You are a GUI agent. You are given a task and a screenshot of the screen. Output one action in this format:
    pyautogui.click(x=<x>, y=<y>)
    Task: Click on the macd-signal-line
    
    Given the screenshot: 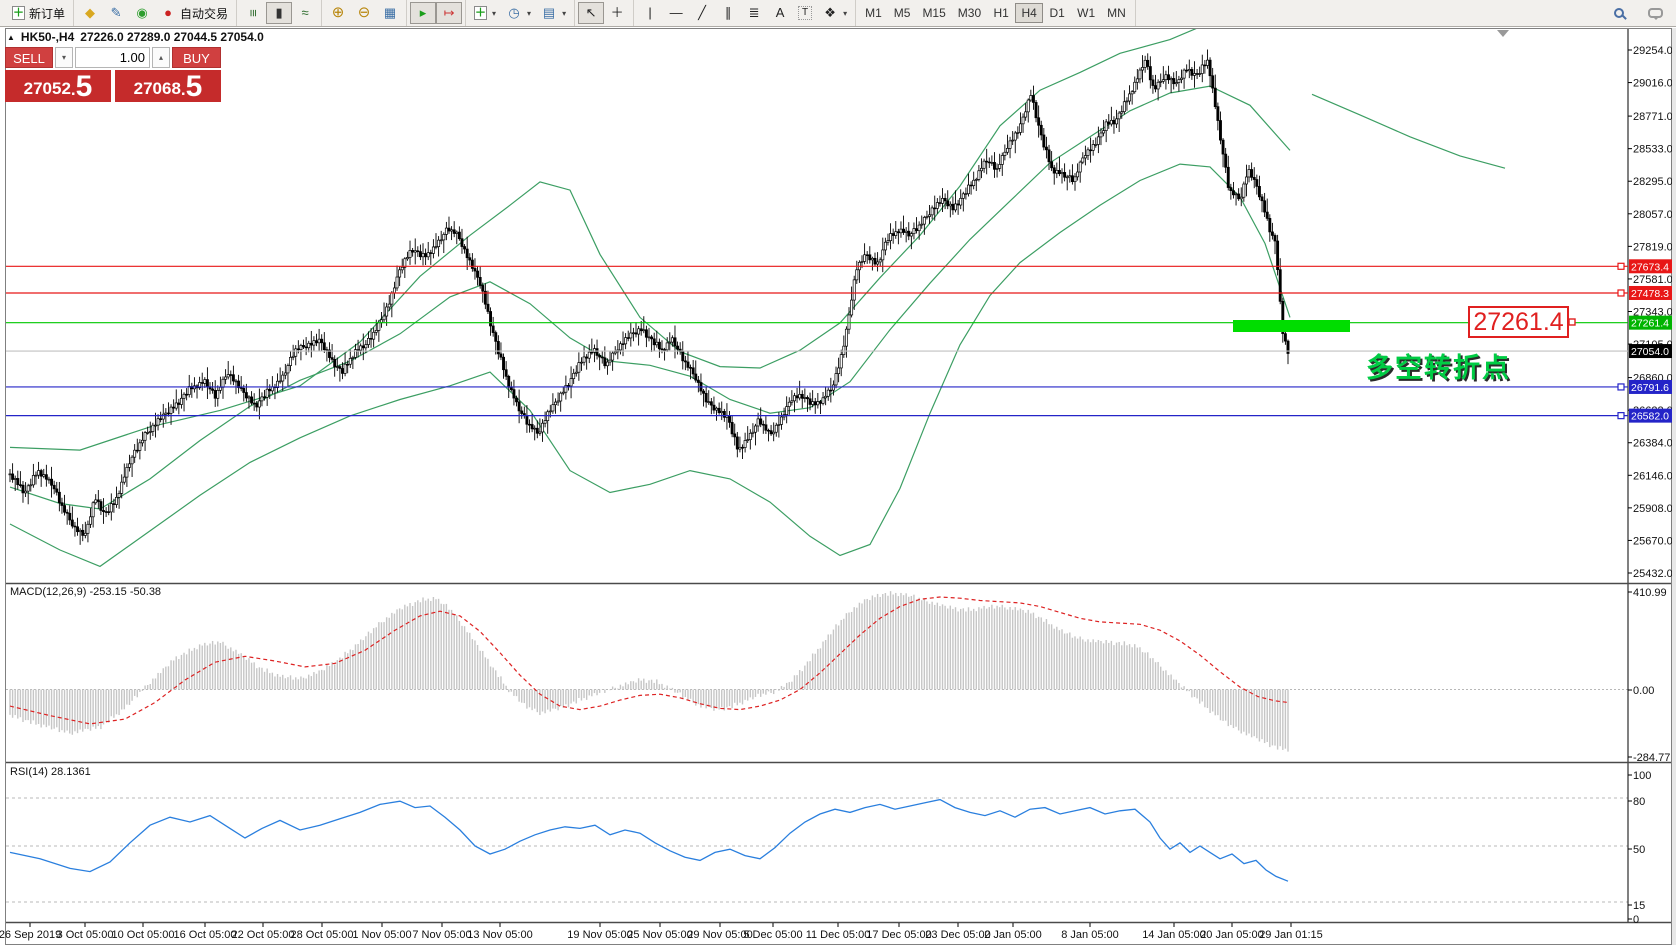 What is the action you would take?
    pyautogui.click(x=649, y=660)
    